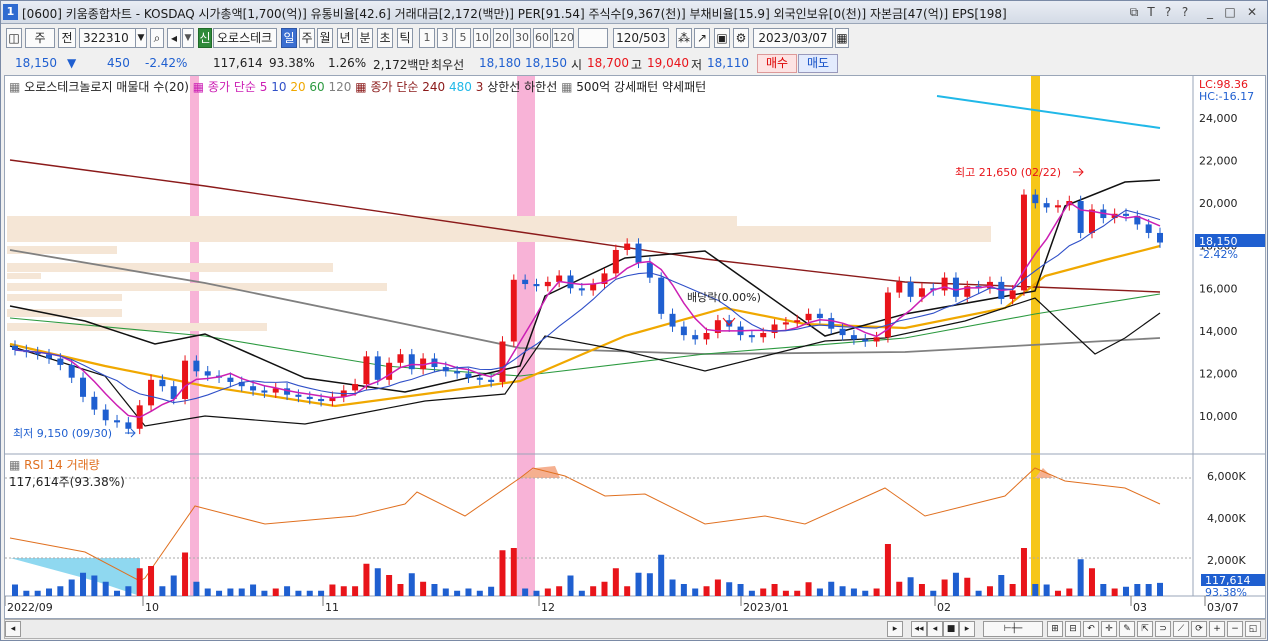 The width and height of the screenshot is (1268, 641). Describe the element at coordinates (793, 38) in the screenshot. I see `date-input: 2023/03/07` at that location.